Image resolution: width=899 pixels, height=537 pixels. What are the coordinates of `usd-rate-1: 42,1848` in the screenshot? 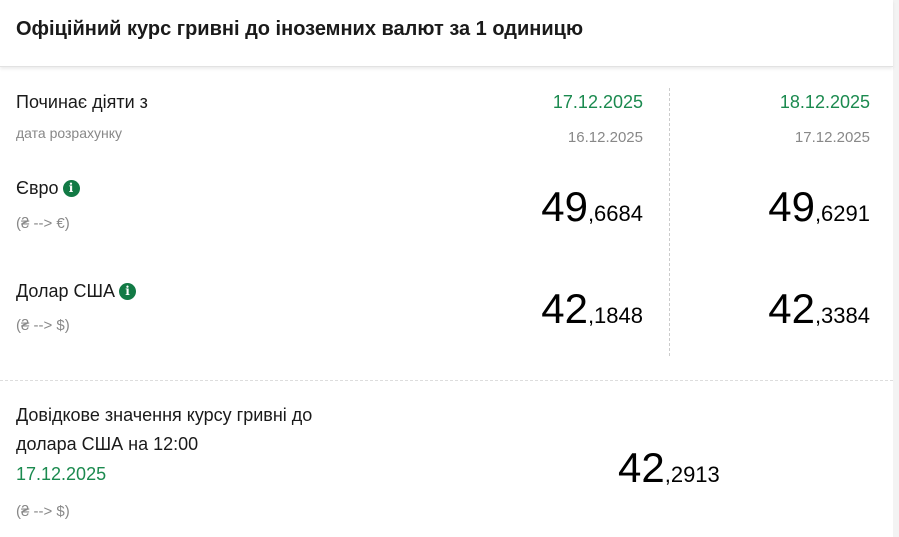 It's located at (592, 309).